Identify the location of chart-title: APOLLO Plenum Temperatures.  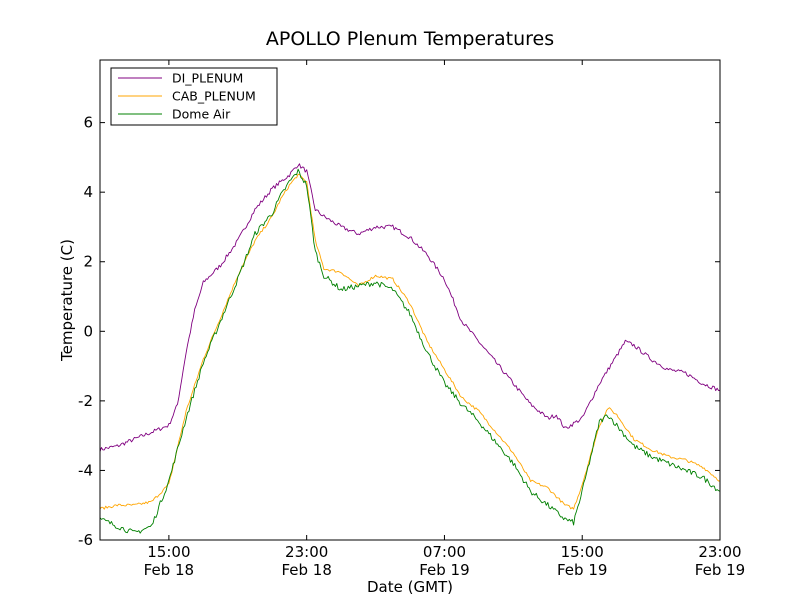
(410, 39).